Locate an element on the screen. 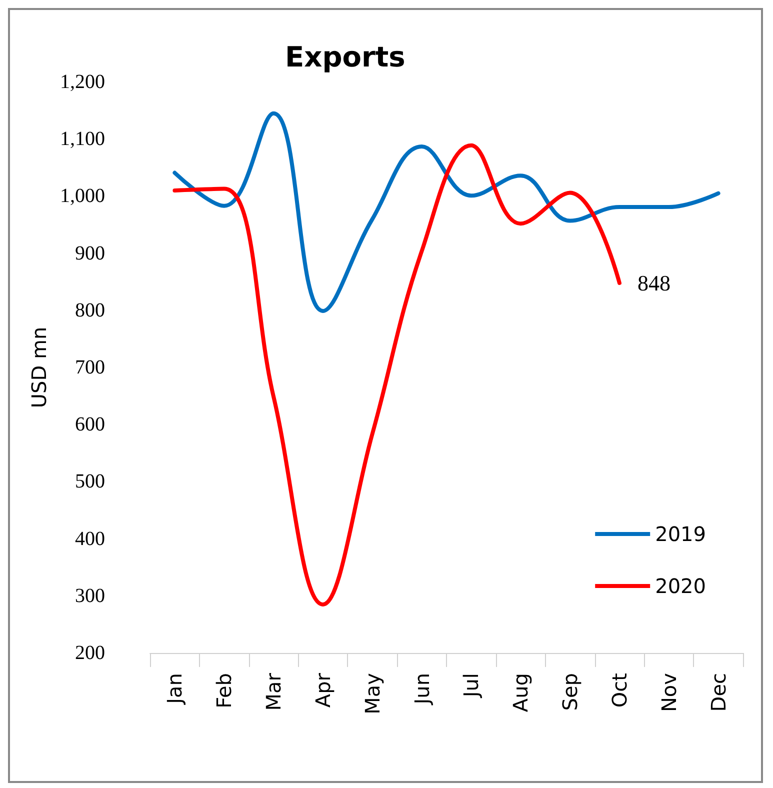 This screenshot has height=788, width=773. chart-title: Exports is located at coordinates (345, 57).